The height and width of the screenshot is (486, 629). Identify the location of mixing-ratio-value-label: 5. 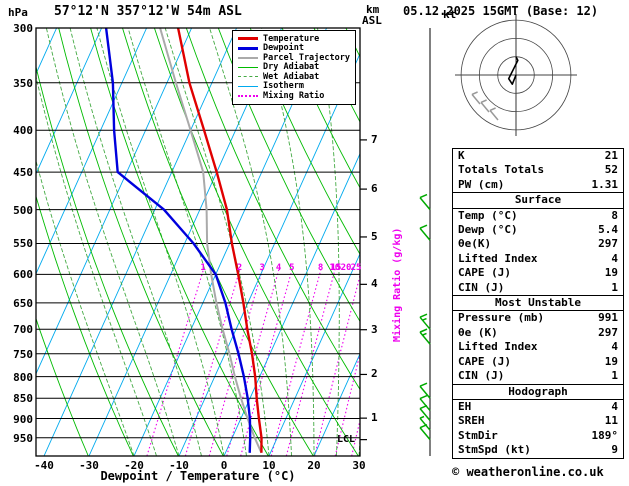
(292, 268).